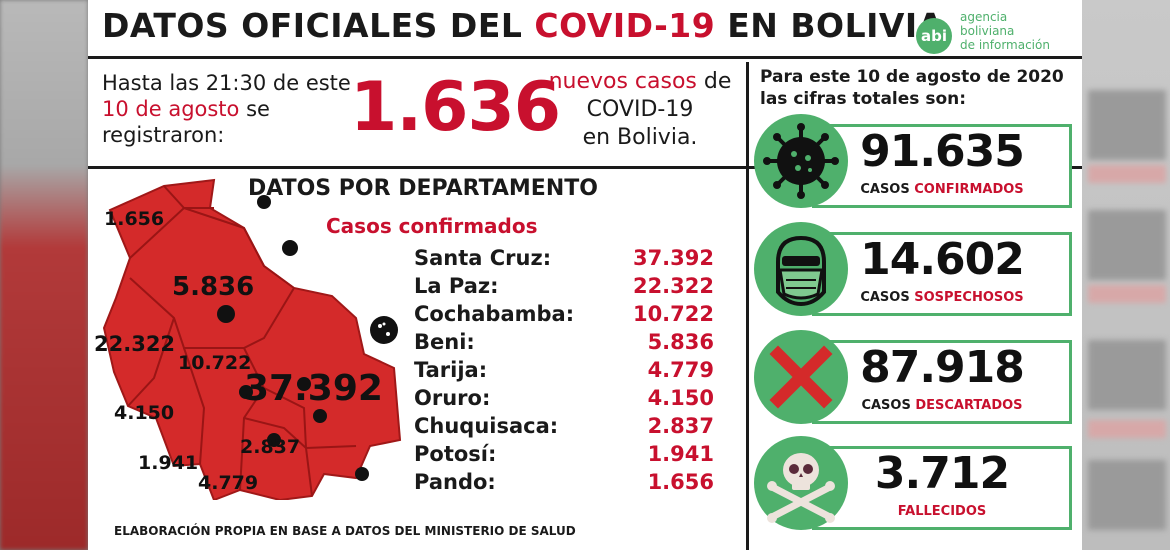 The width and height of the screenshot is (1170, 550). I want to click on stat-confirmed: 91.635 CASOS CONFIRMADOS, so click(915, 161).